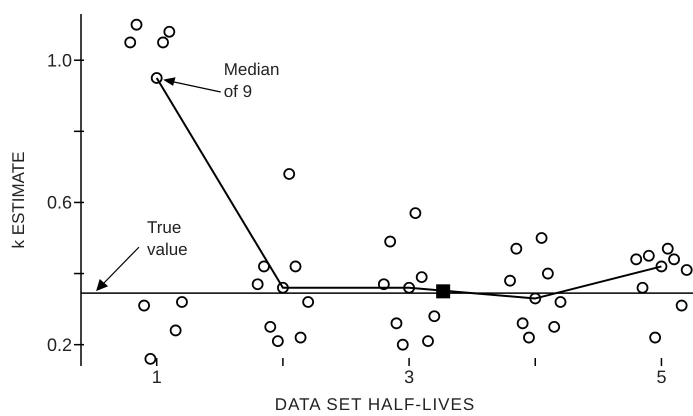  What do you see at coordinates (59, 344) in the screenshot?
I see `y-tick-label: 0.2` at bounding box center [59, 344].